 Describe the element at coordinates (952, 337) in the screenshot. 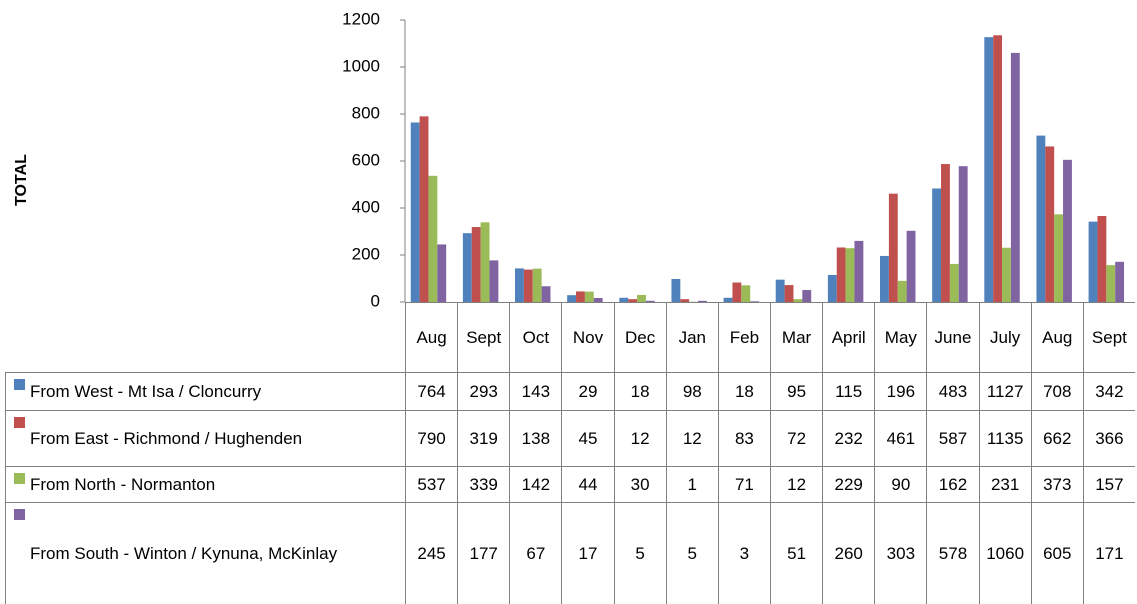

I see `category-label: June` at that location.